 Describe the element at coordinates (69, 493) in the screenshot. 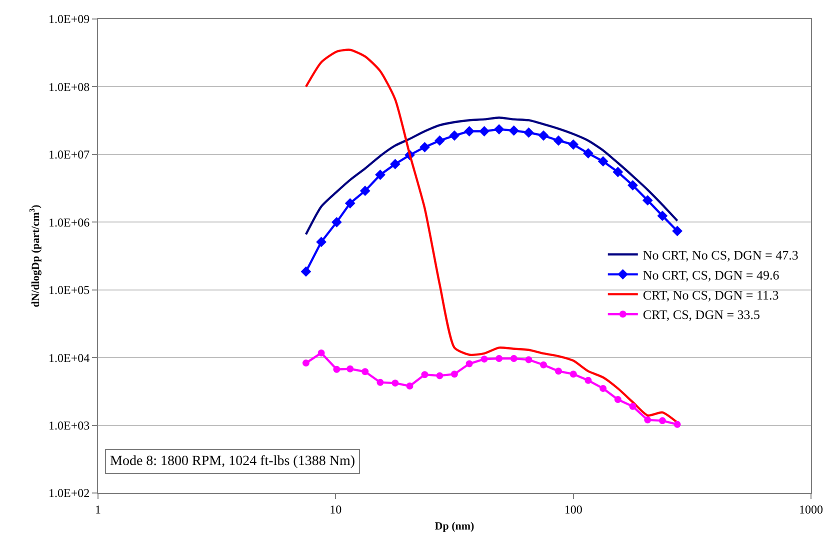

I see `y-tick-label: 1.0E+02` at that location.